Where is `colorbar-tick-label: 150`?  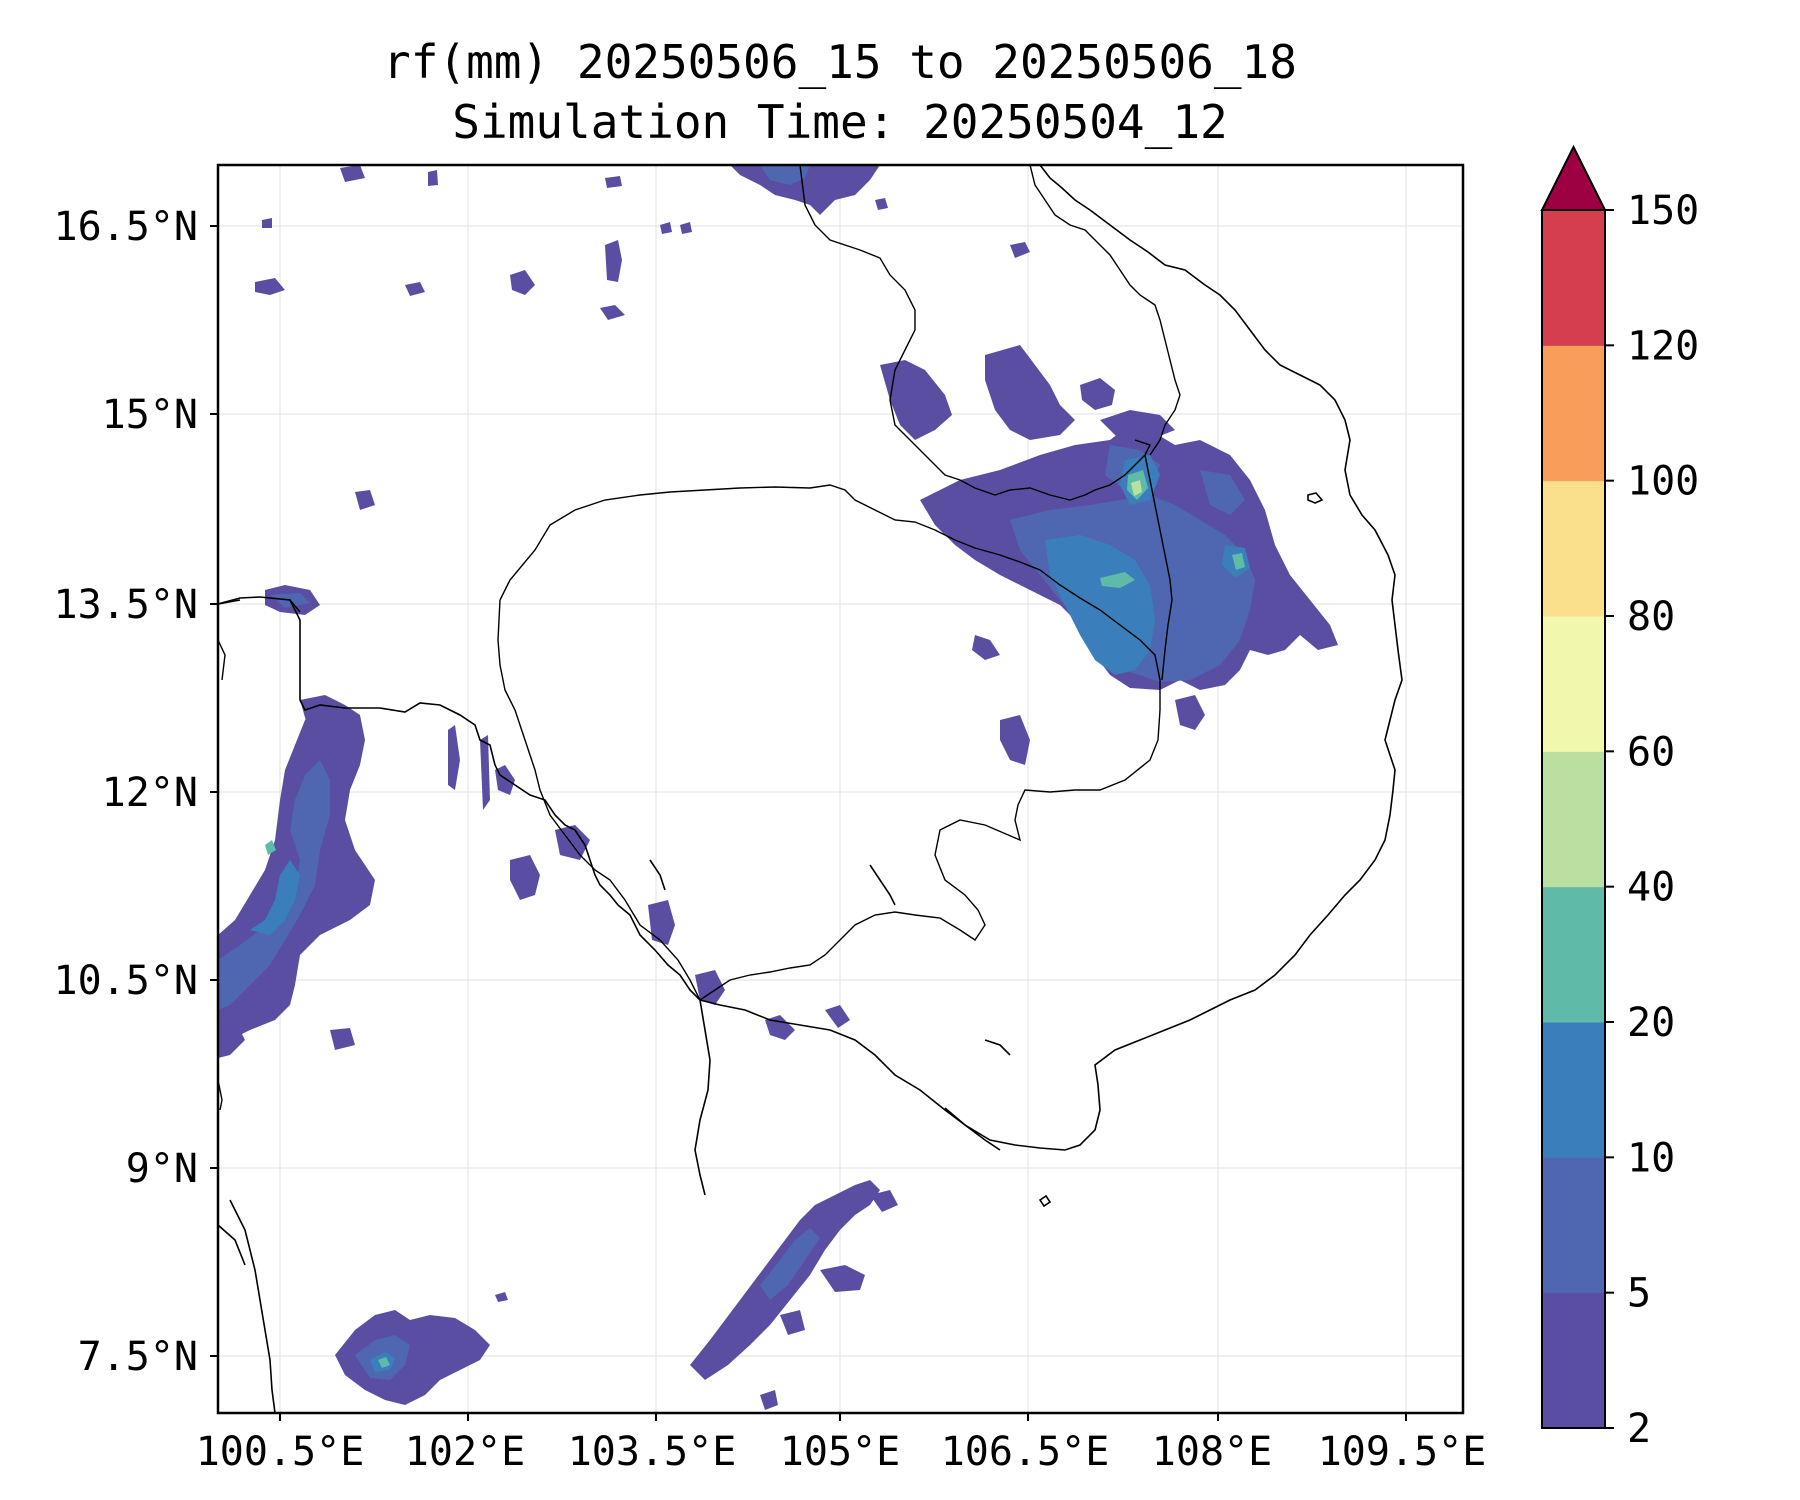
colorbar-tick-label: 150 is located at coordinates (1663, 211).